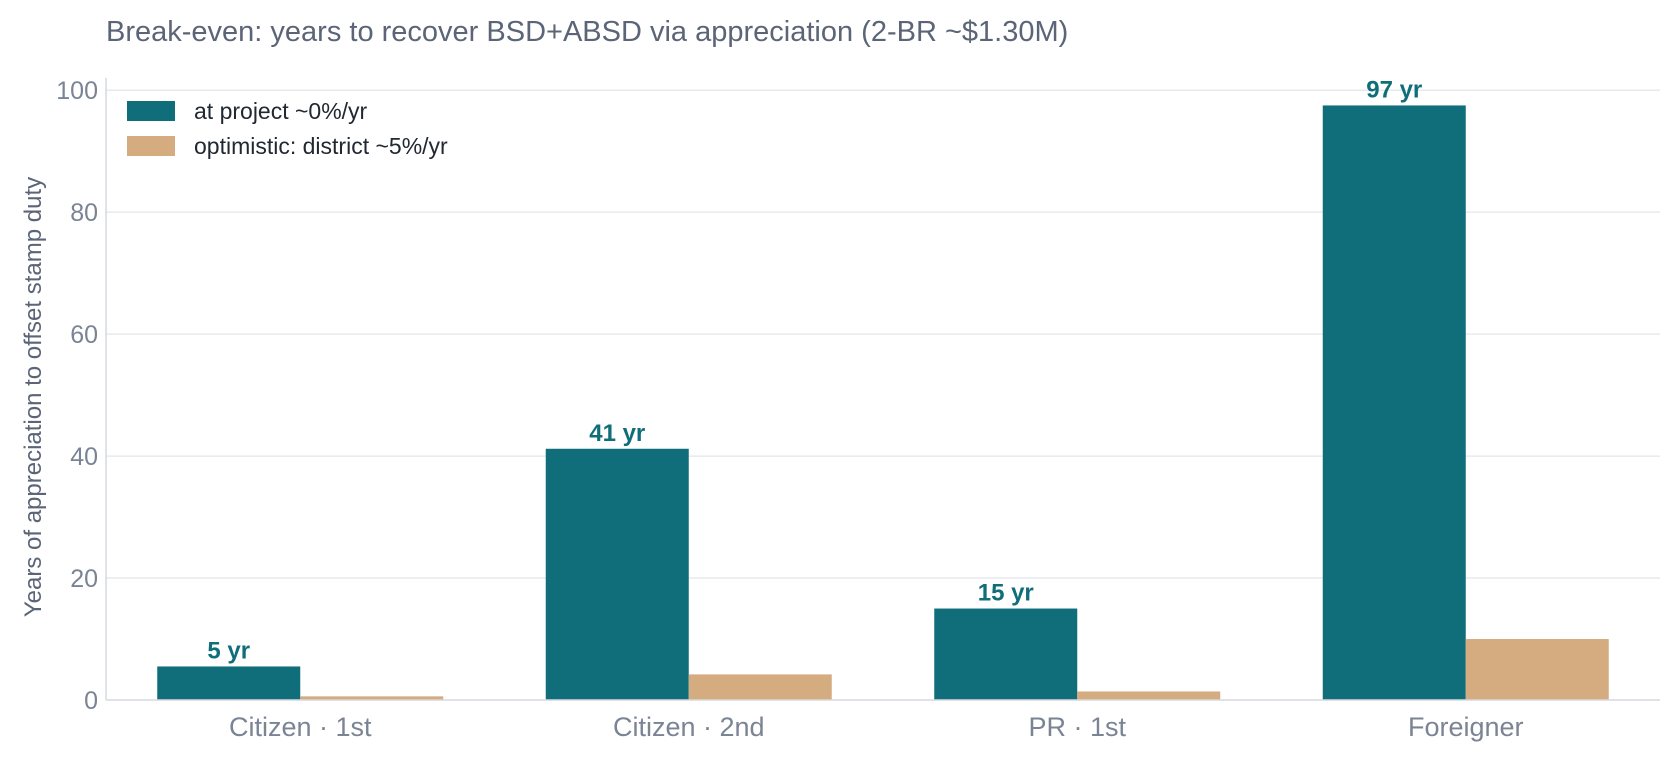 The width and height of the screenshot is (1680, 780). Describe the element at coordinates (1394, 89) in the screenshot. I see `data-label: 97 yr` at that location.